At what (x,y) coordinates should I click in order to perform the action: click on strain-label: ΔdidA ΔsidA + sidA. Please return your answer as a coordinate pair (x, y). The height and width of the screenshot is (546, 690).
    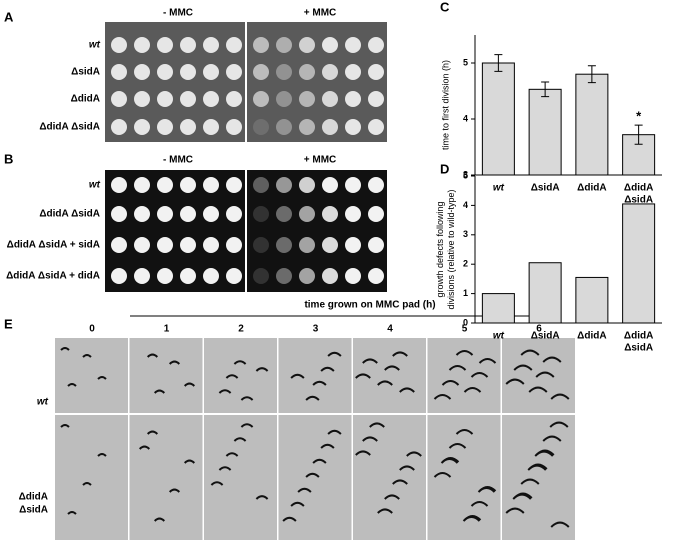
    Looking at the image, I should click on (53, 245).